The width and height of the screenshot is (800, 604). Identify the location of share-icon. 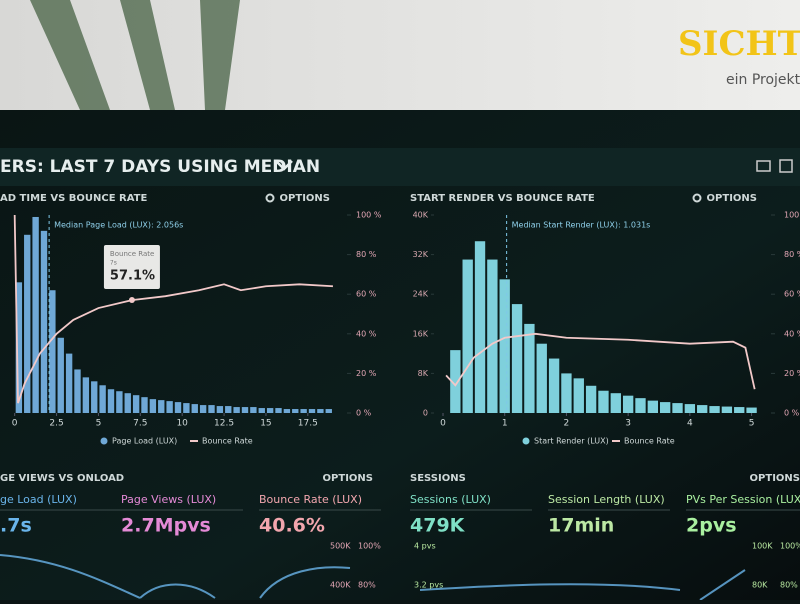
(786, 166).